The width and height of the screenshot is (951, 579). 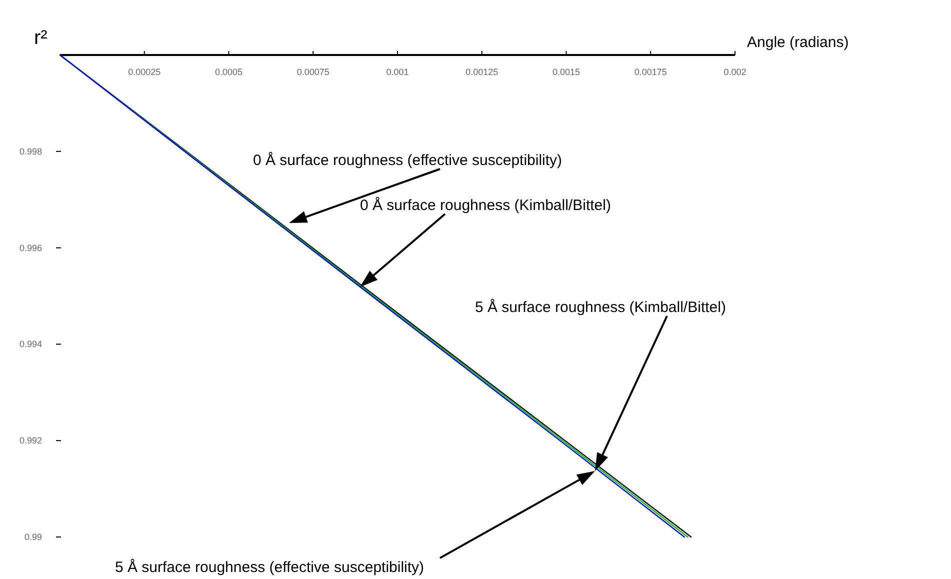 What do you see at coordinates (566, 72) in the screenshot?
I see `x-tick-label: 0.0015` at bounding box center [566, 72].